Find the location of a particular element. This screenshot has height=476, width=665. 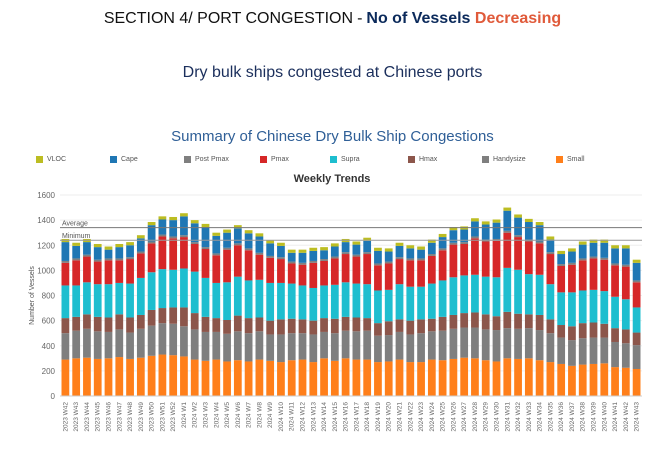

x-tick-label: 2023 W43 is located at coordinates (76, 417).